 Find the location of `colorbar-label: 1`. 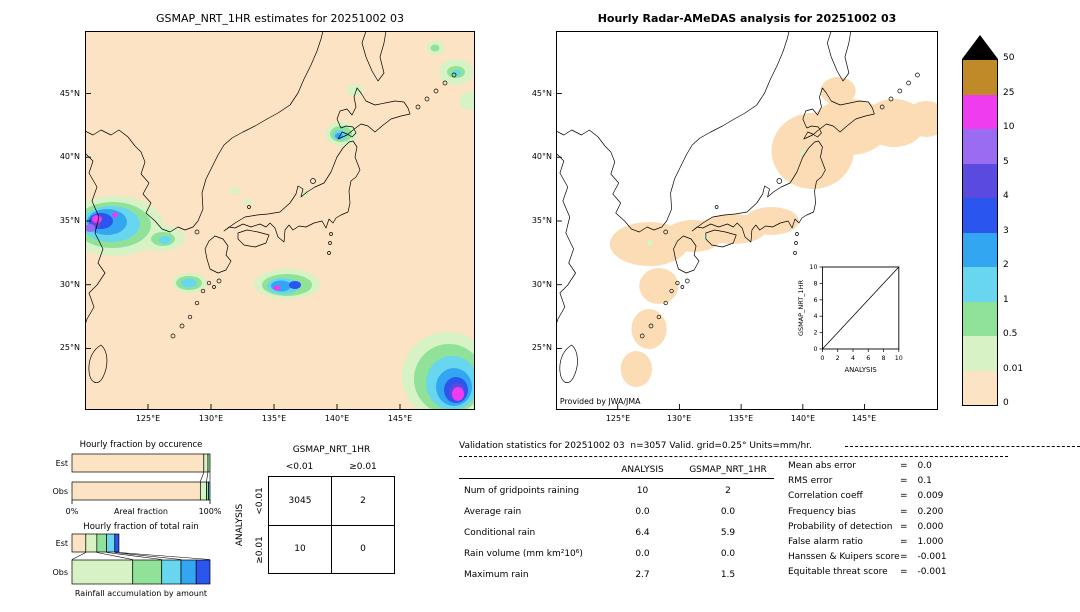

colorbar-label: 1 is located at coordinates (1006, 300).